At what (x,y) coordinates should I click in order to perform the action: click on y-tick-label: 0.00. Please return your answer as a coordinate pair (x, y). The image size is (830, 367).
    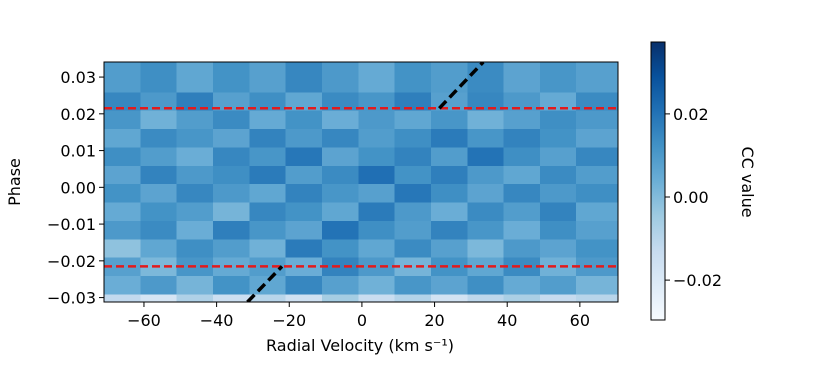
    Looking at the image, I should click on (78, 187).